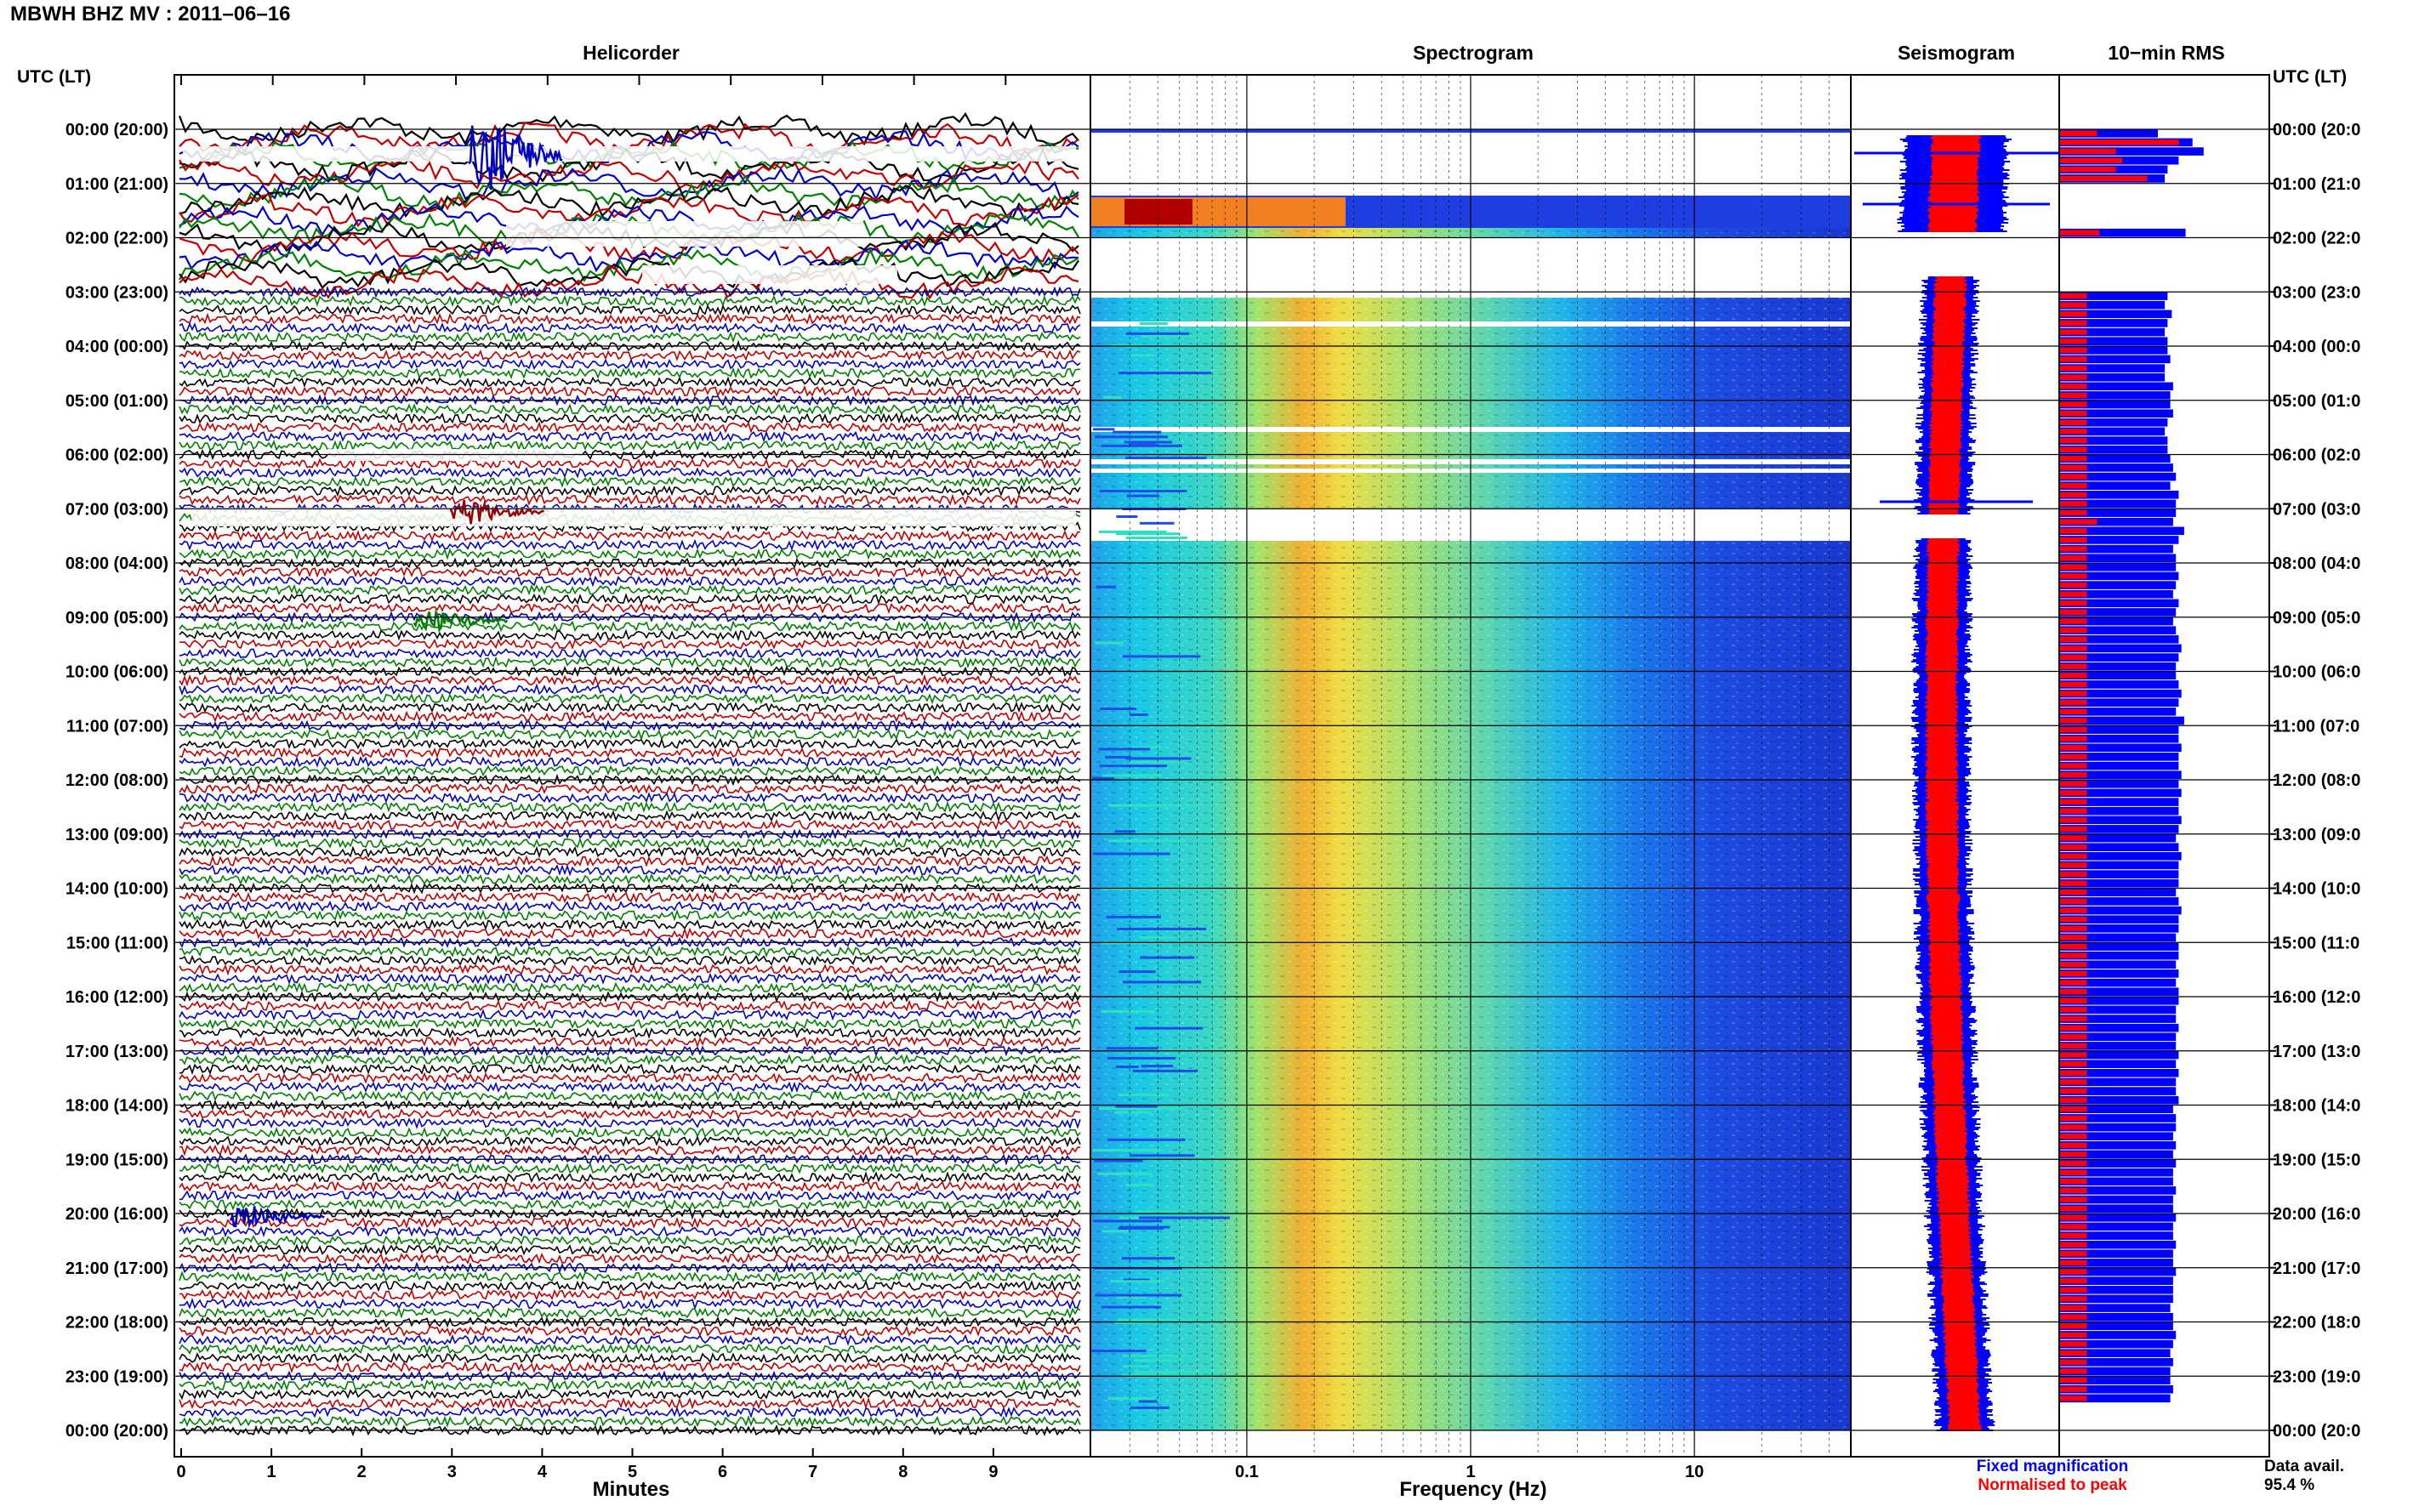  Describe the element at coordinates (2316, 455) in the screenshot. I see `hour-label-right: 06:00 (02:0` at that location.